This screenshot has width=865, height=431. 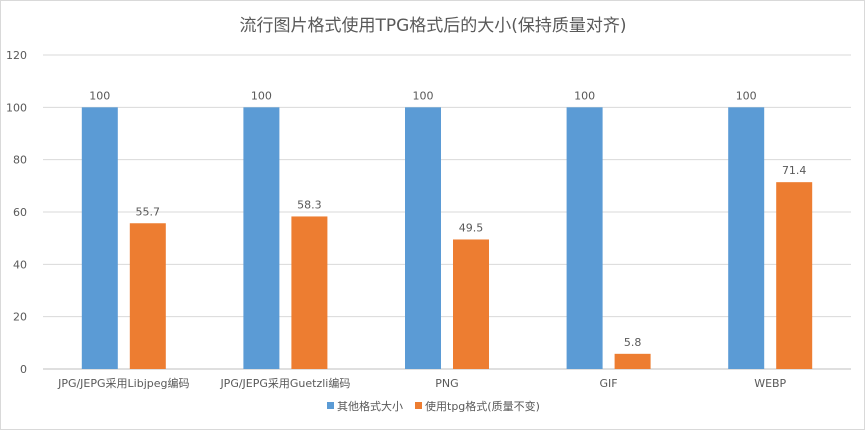 What do you see at coordinates (20, 264) in the screenshot?
I see `y-tick-label: 40` at bounding box center [20, 264].